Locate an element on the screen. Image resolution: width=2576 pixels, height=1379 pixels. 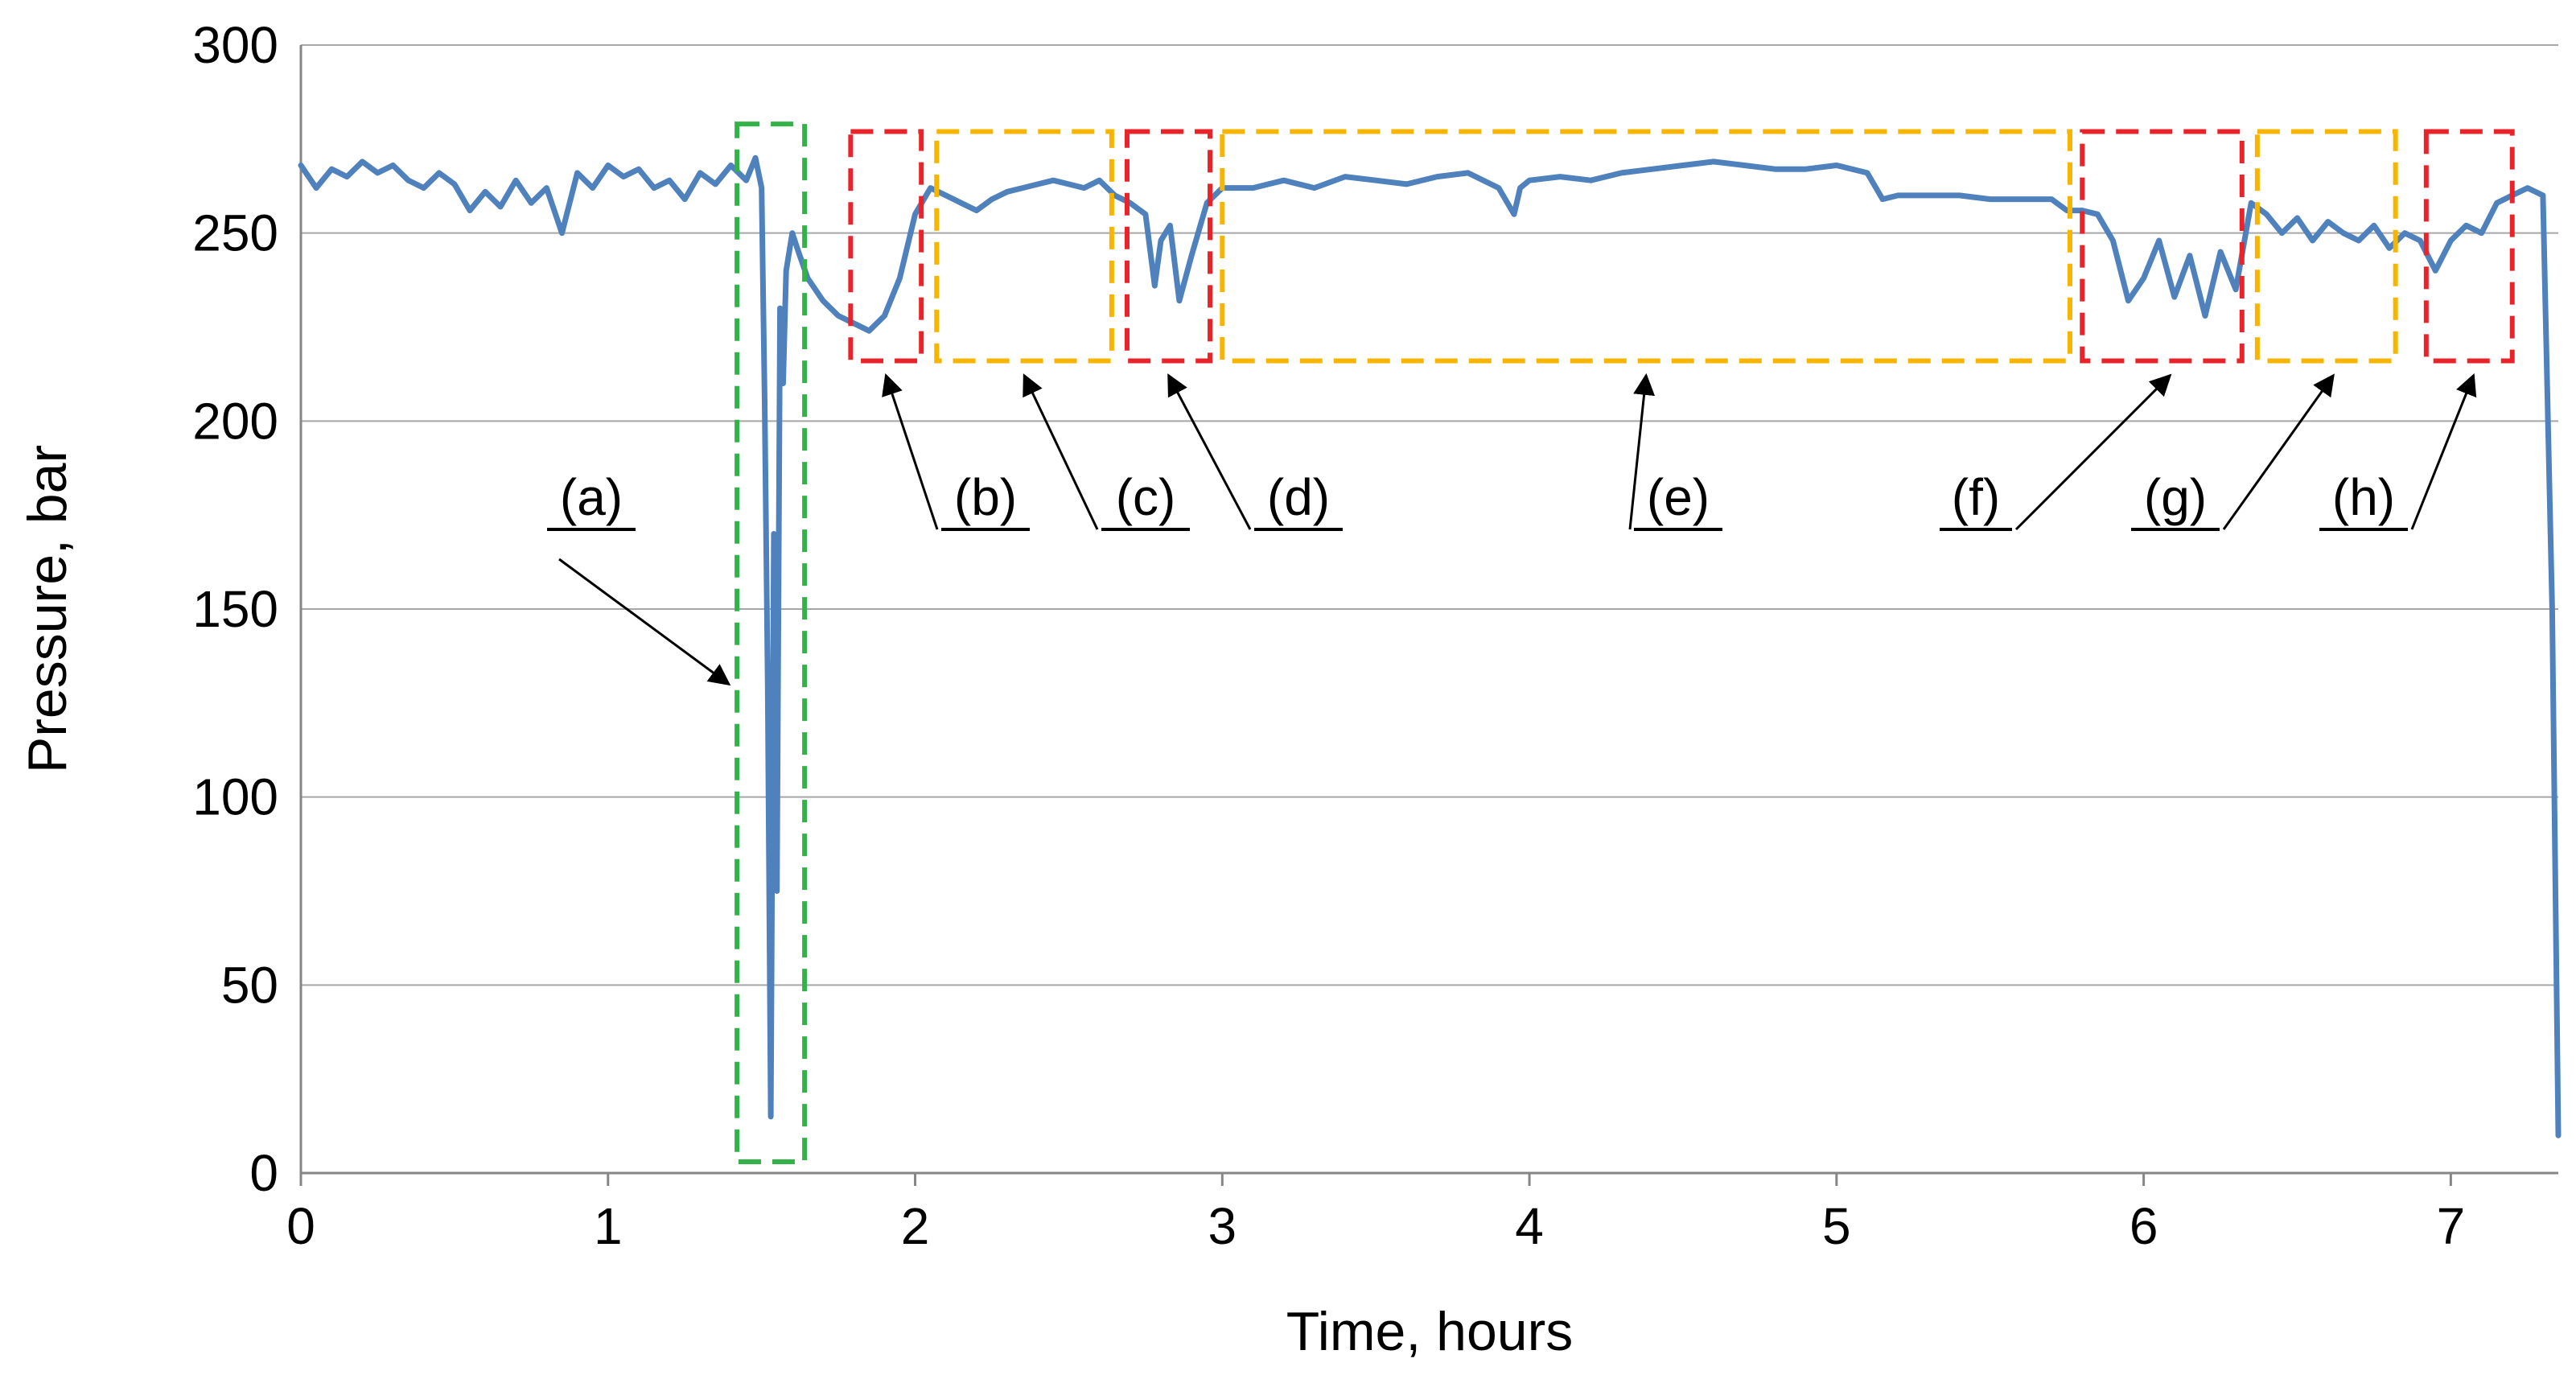
annotation-label-c: (c) is located at coordinates (1146, 497).